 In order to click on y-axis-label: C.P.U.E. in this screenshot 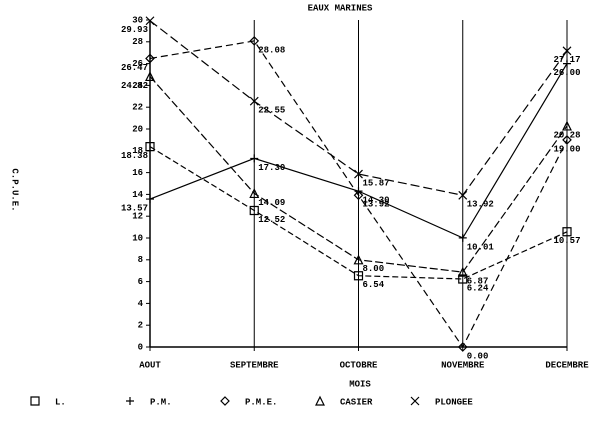, I will do `click(15, 189)`.